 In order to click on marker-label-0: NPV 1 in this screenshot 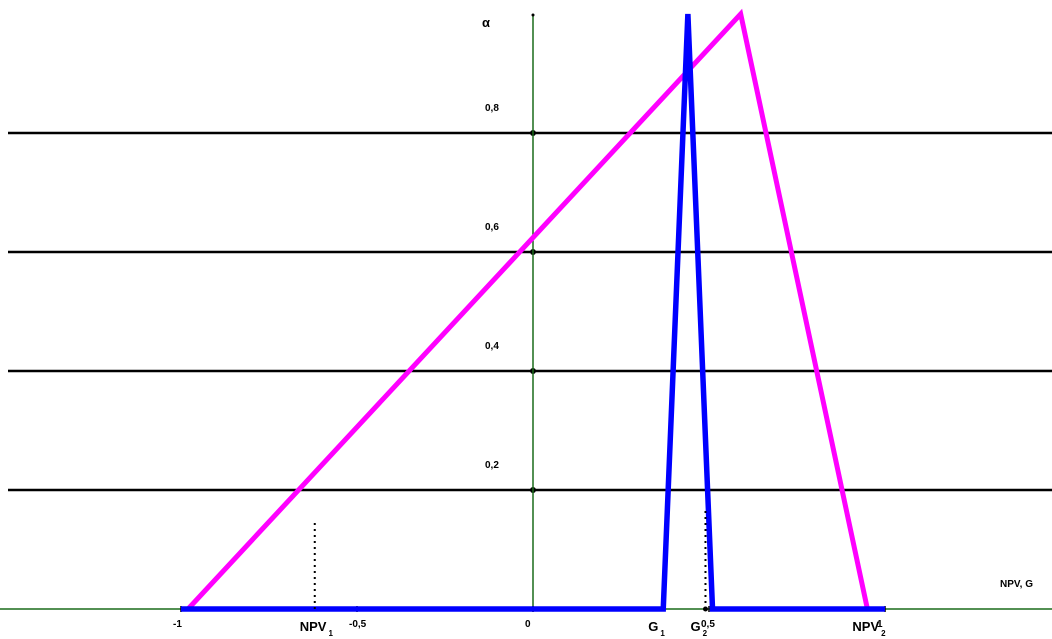, I will do `click(317, 628)`.